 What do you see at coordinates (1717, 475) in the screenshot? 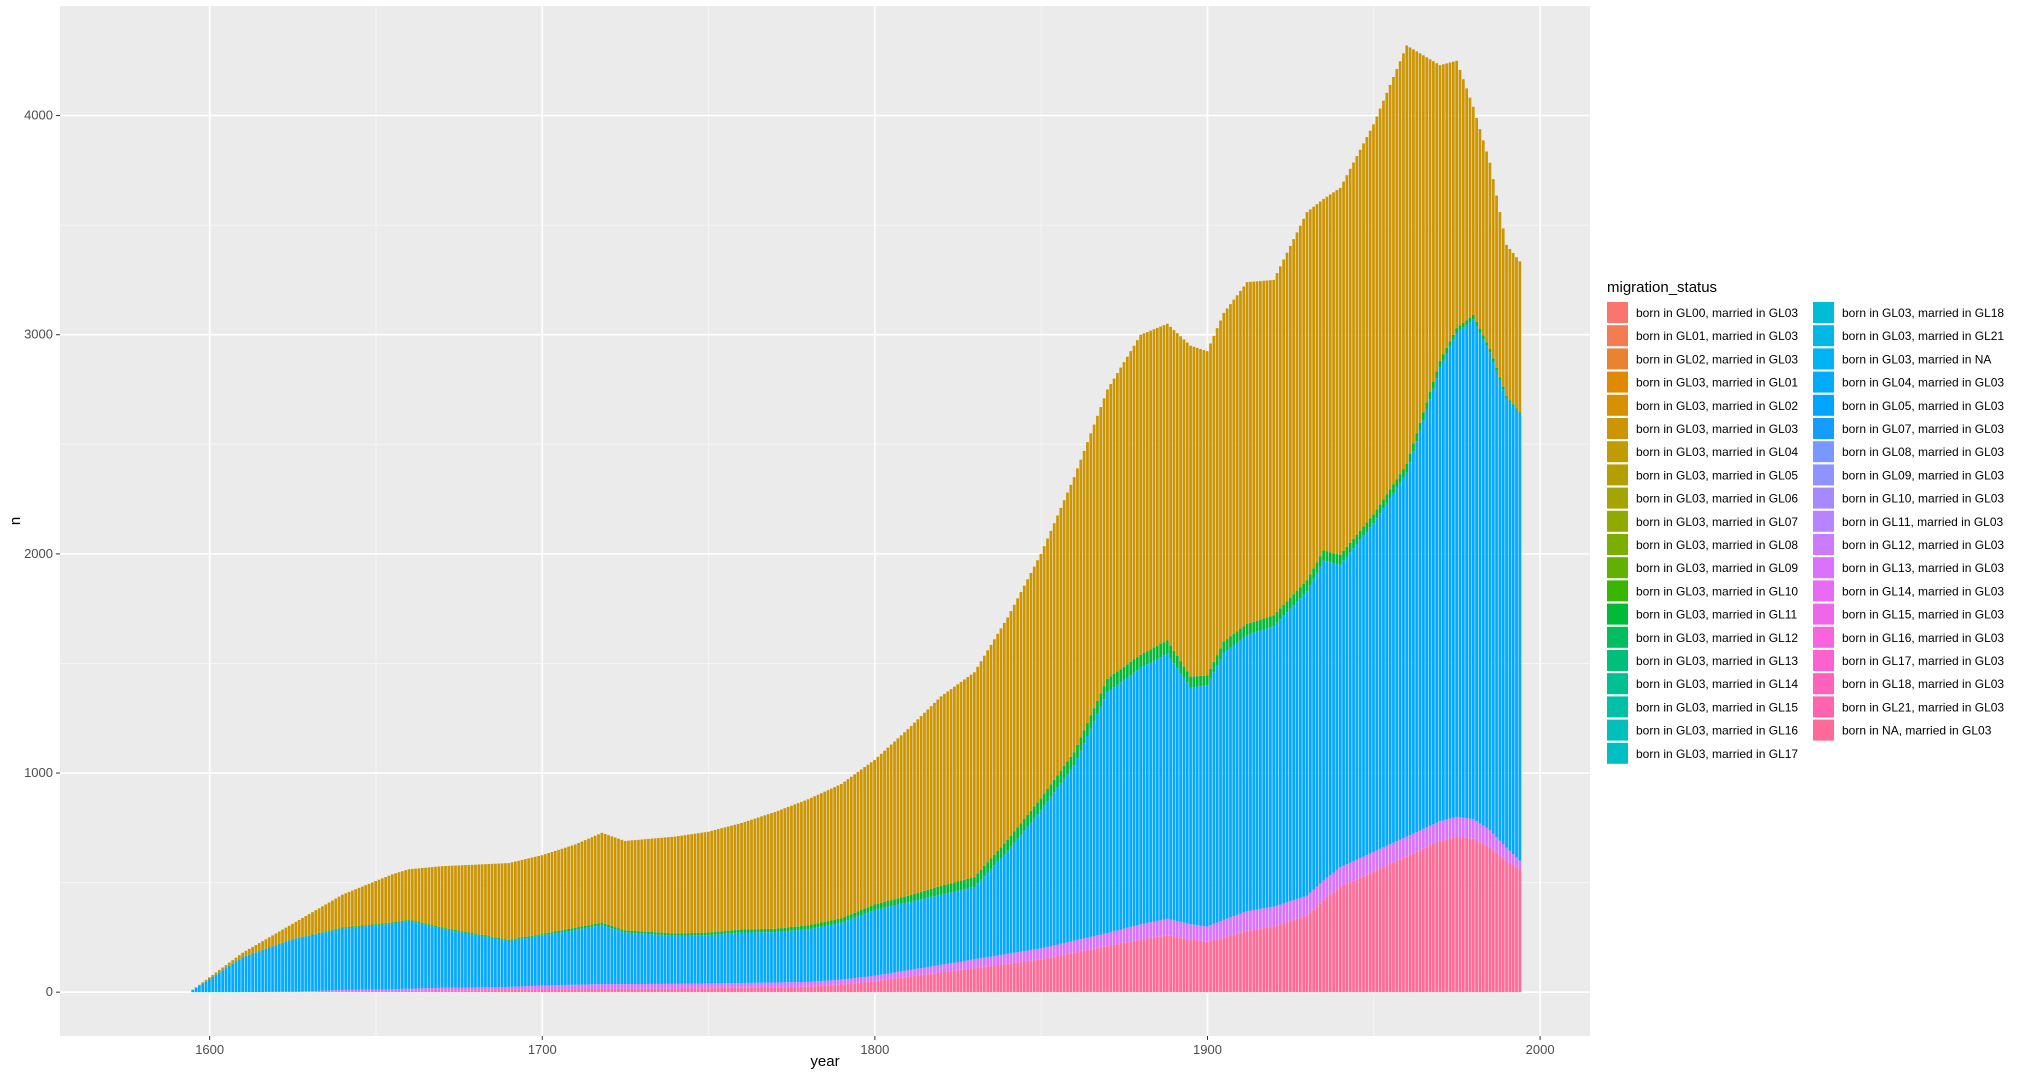
I see `legend-label: born in GL03, married in GL05` at bounding box center [1717, 475].